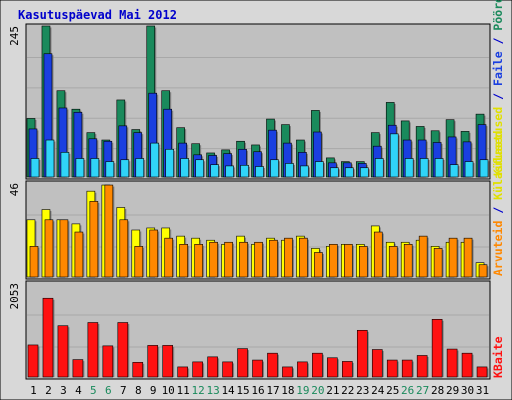 This screenshot has width=512, height=400. I want to click on legend-visits: Külastused, so click(498, 165).